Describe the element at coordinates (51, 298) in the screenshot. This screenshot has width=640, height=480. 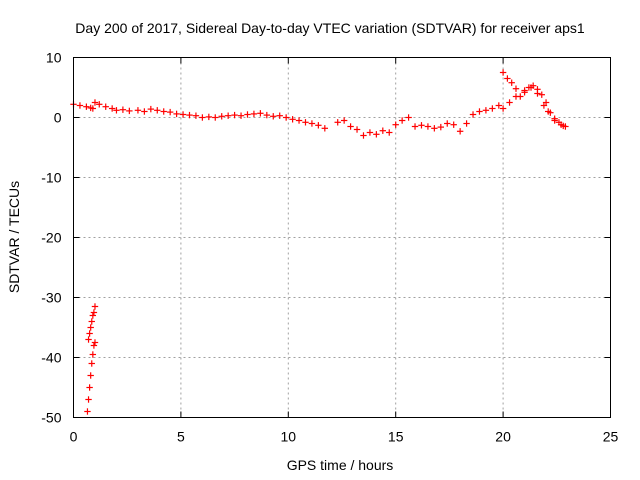
I see `y-tick-label: -30` at that location.